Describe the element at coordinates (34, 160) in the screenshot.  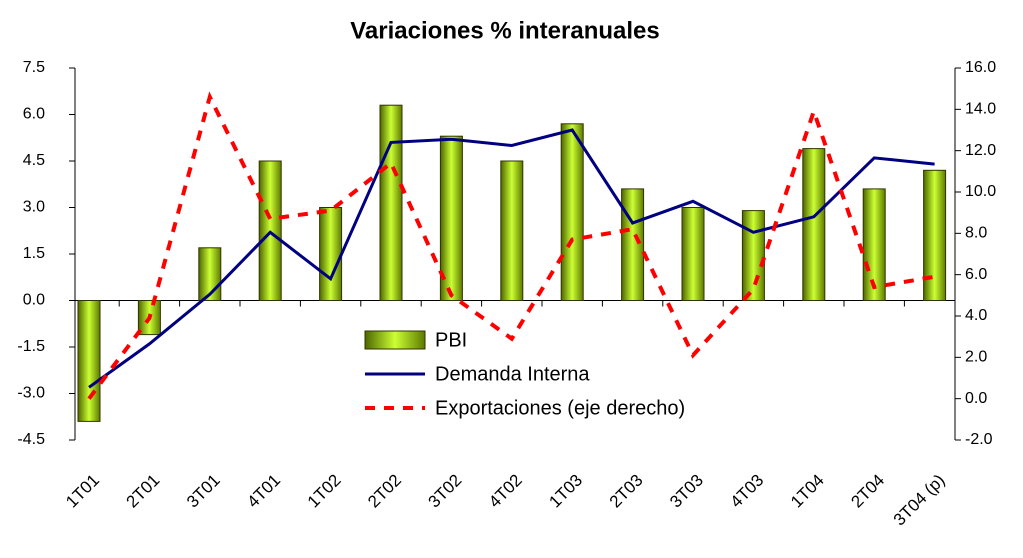
I see `y-tick-label: 4.5` at that location.